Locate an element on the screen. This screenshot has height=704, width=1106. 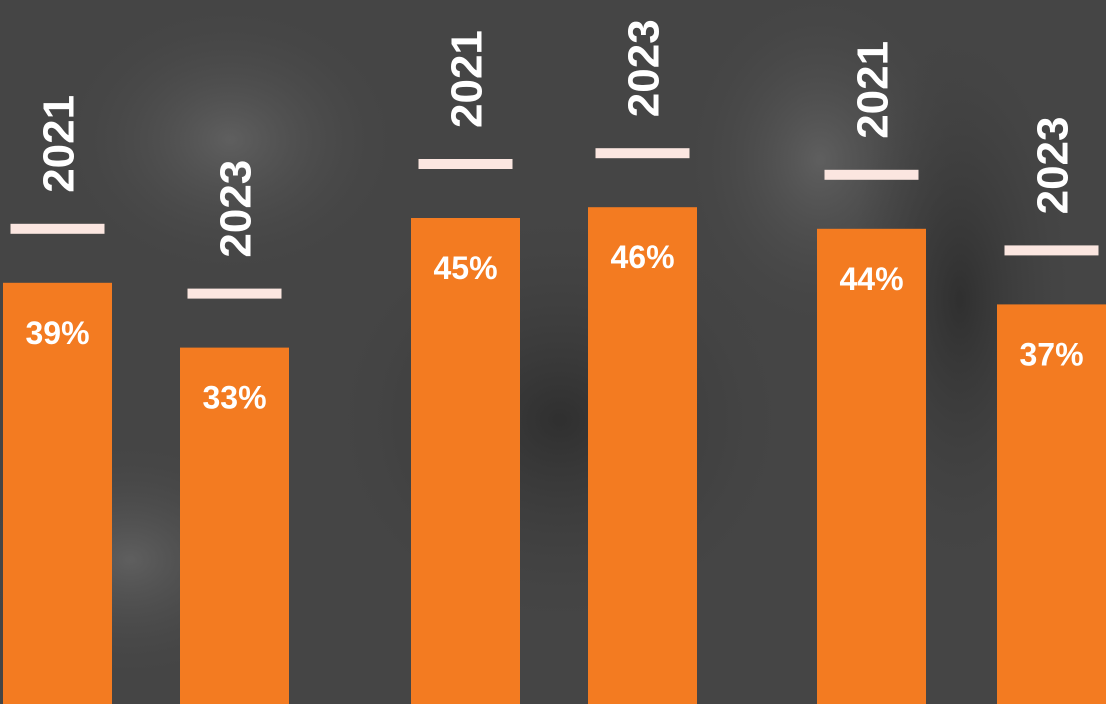
value-label: 46% is located at coordinates (642, 257).